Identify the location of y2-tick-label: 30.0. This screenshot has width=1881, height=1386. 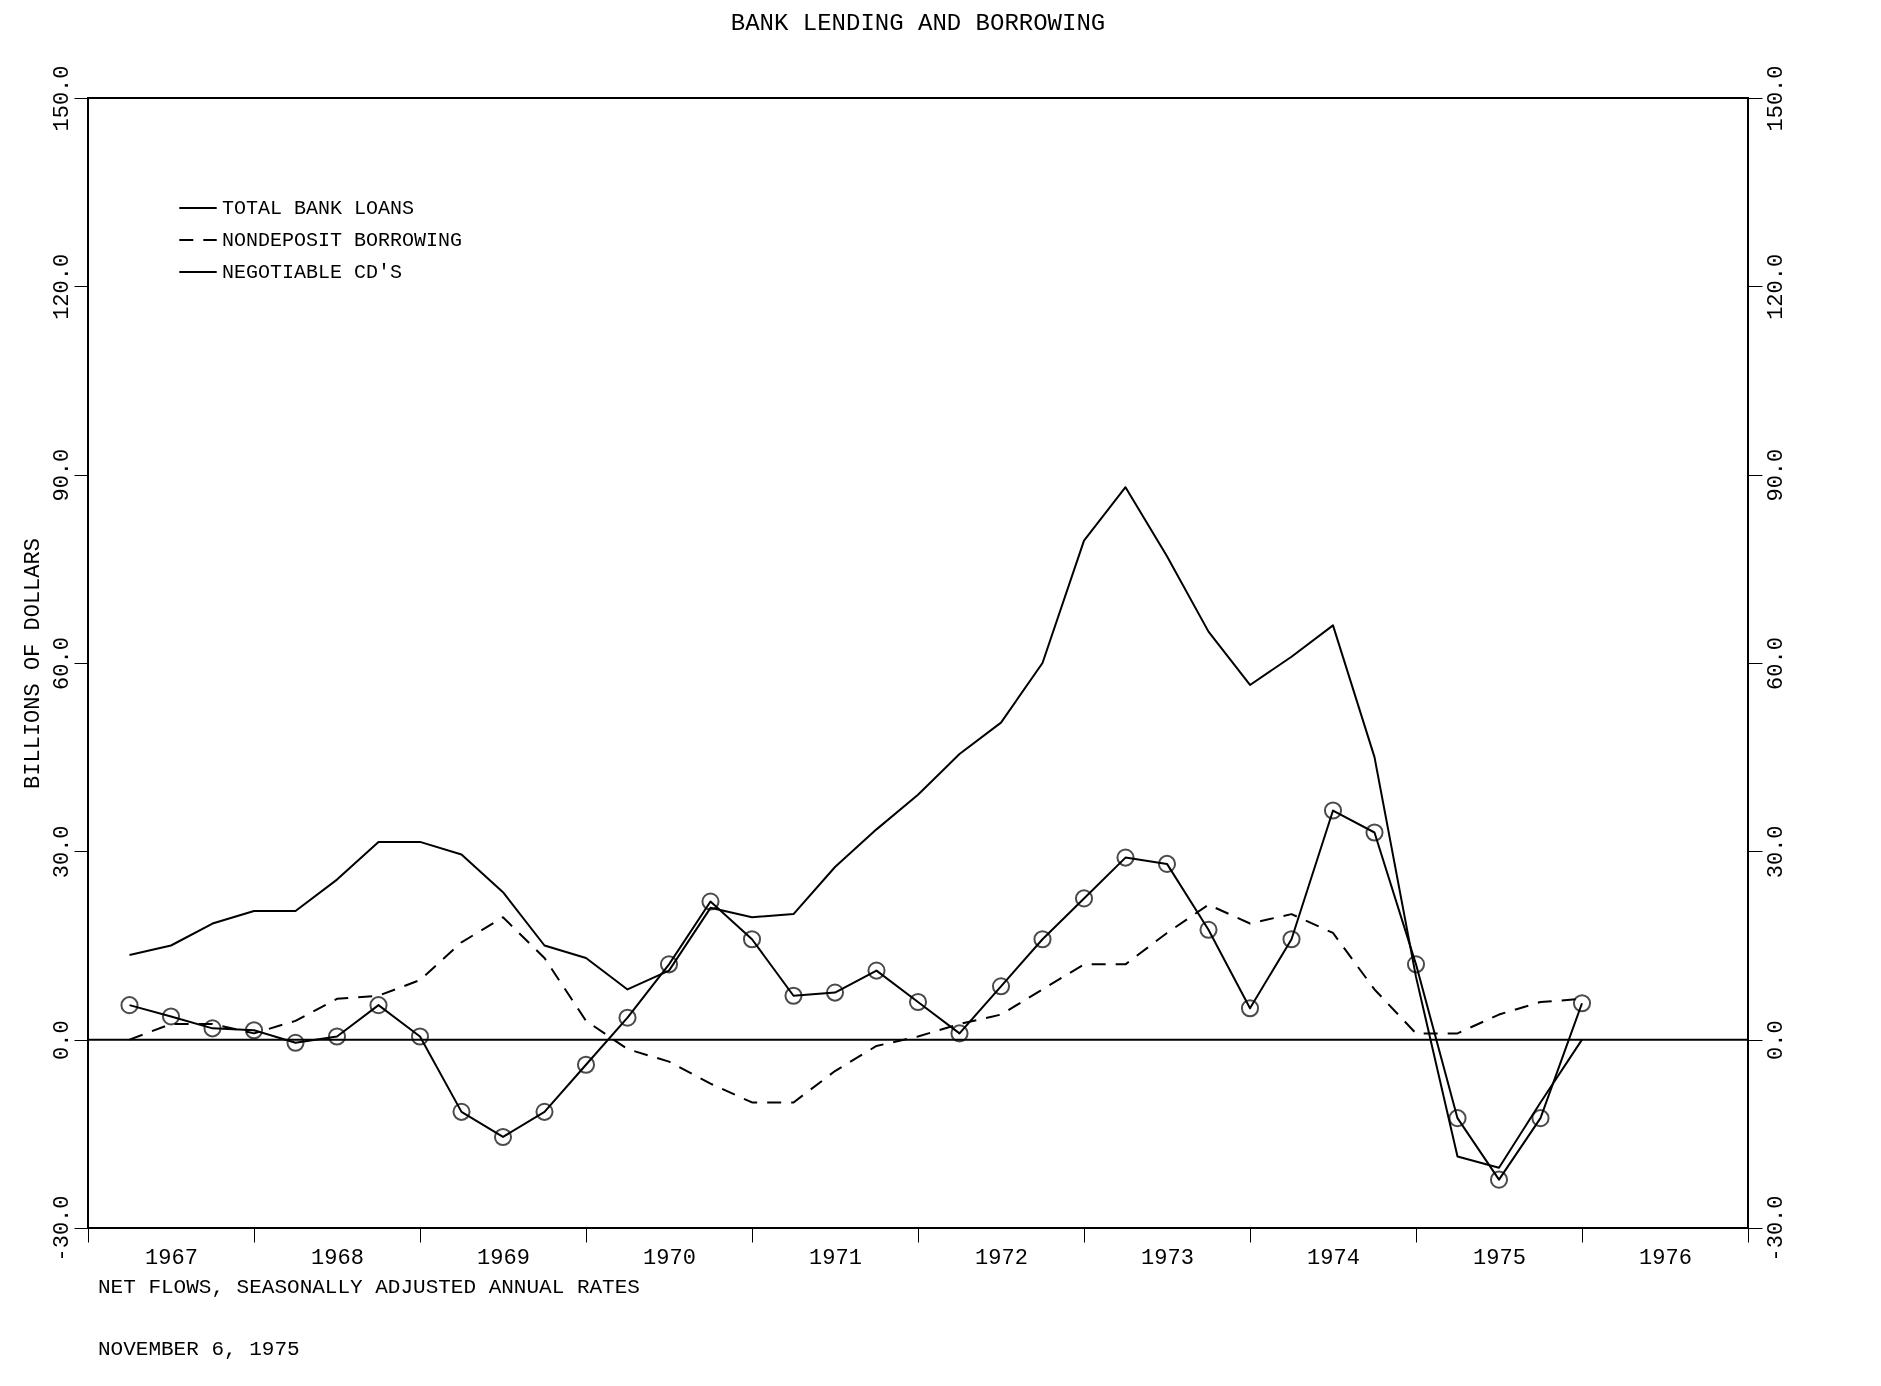
(1776, 852).